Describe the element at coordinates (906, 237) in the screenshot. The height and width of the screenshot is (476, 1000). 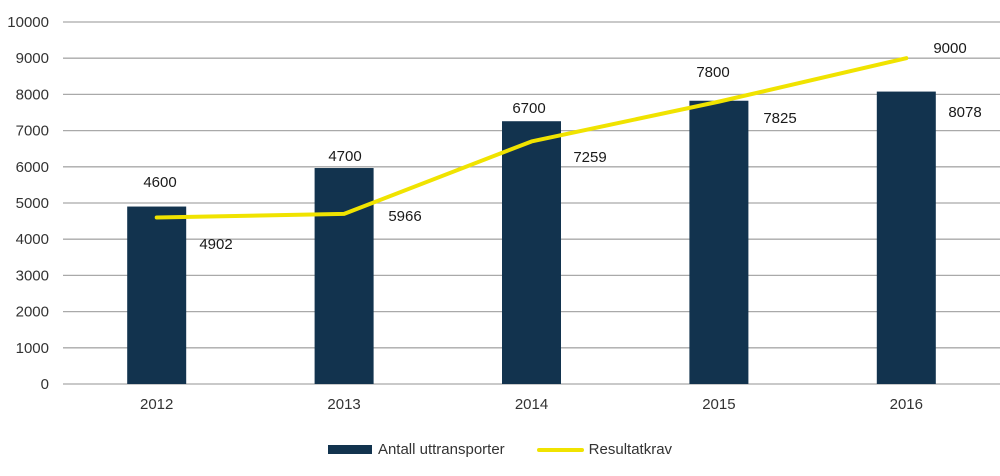
I see `bar-2016` at that location.